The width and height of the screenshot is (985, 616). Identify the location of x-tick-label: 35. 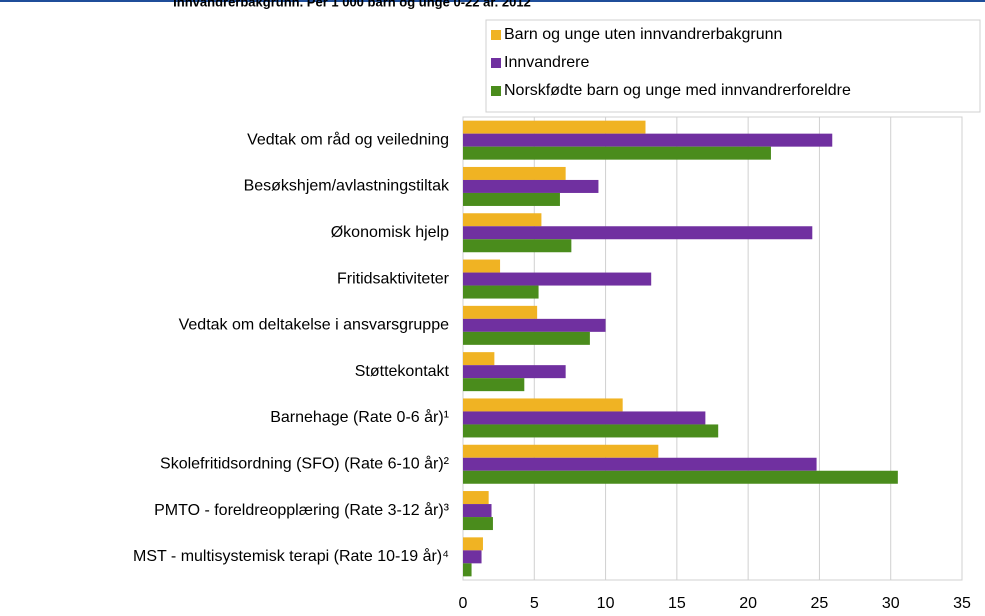
(962, 603).